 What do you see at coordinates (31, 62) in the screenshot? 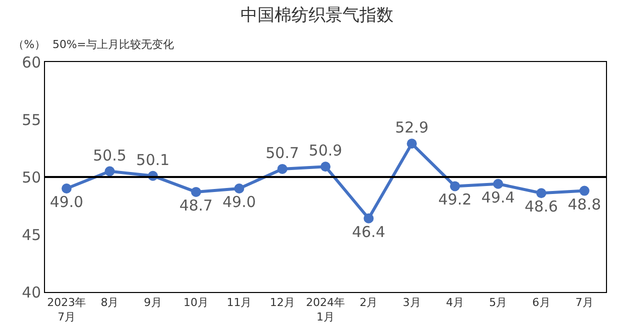
I see `y-tick-label: 60` at bounding box center [31, 62].